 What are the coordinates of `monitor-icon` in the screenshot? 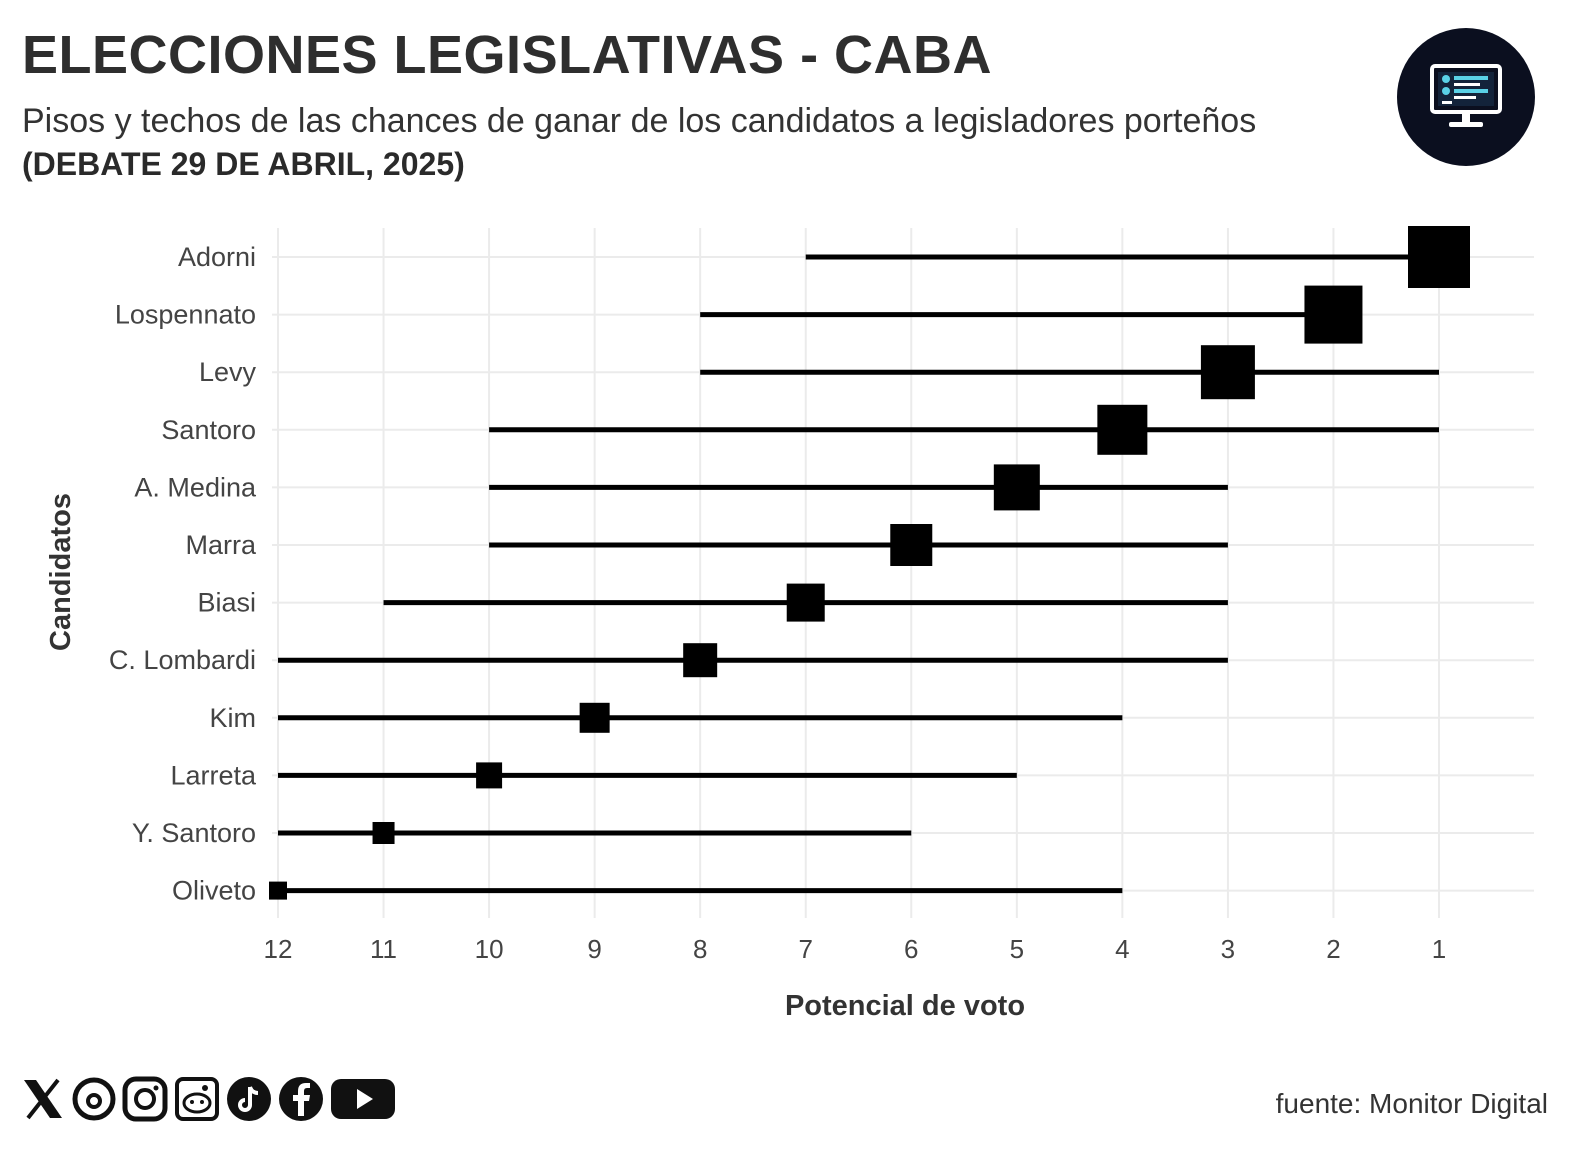 It's located at (1466, 95).